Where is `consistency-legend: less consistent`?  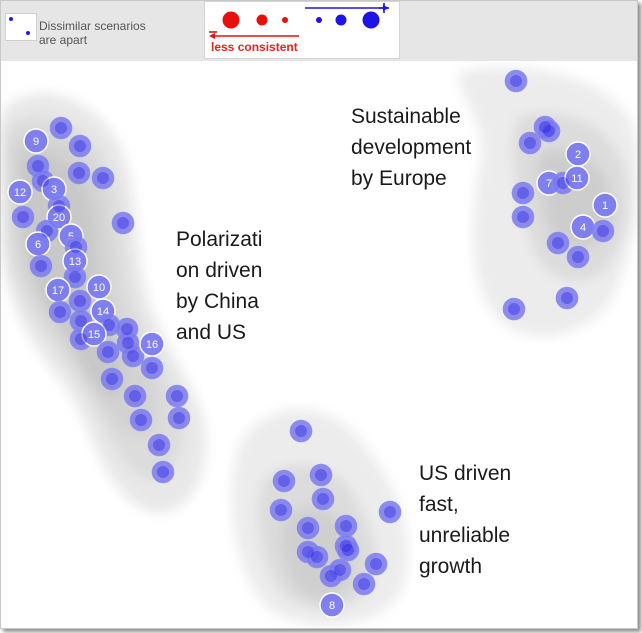
consistency-legend: less consistent is located at coordinates (302, 30).